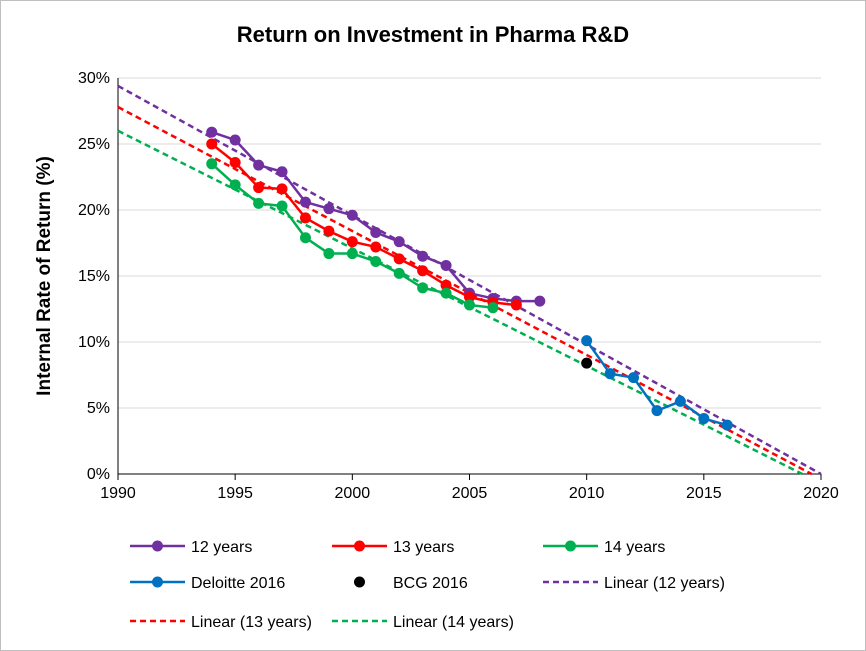 The width and height of the screenshot is (866, 651). I want to click on chart-title: Return on Investment in Pharma R&D, so click(433, 34).